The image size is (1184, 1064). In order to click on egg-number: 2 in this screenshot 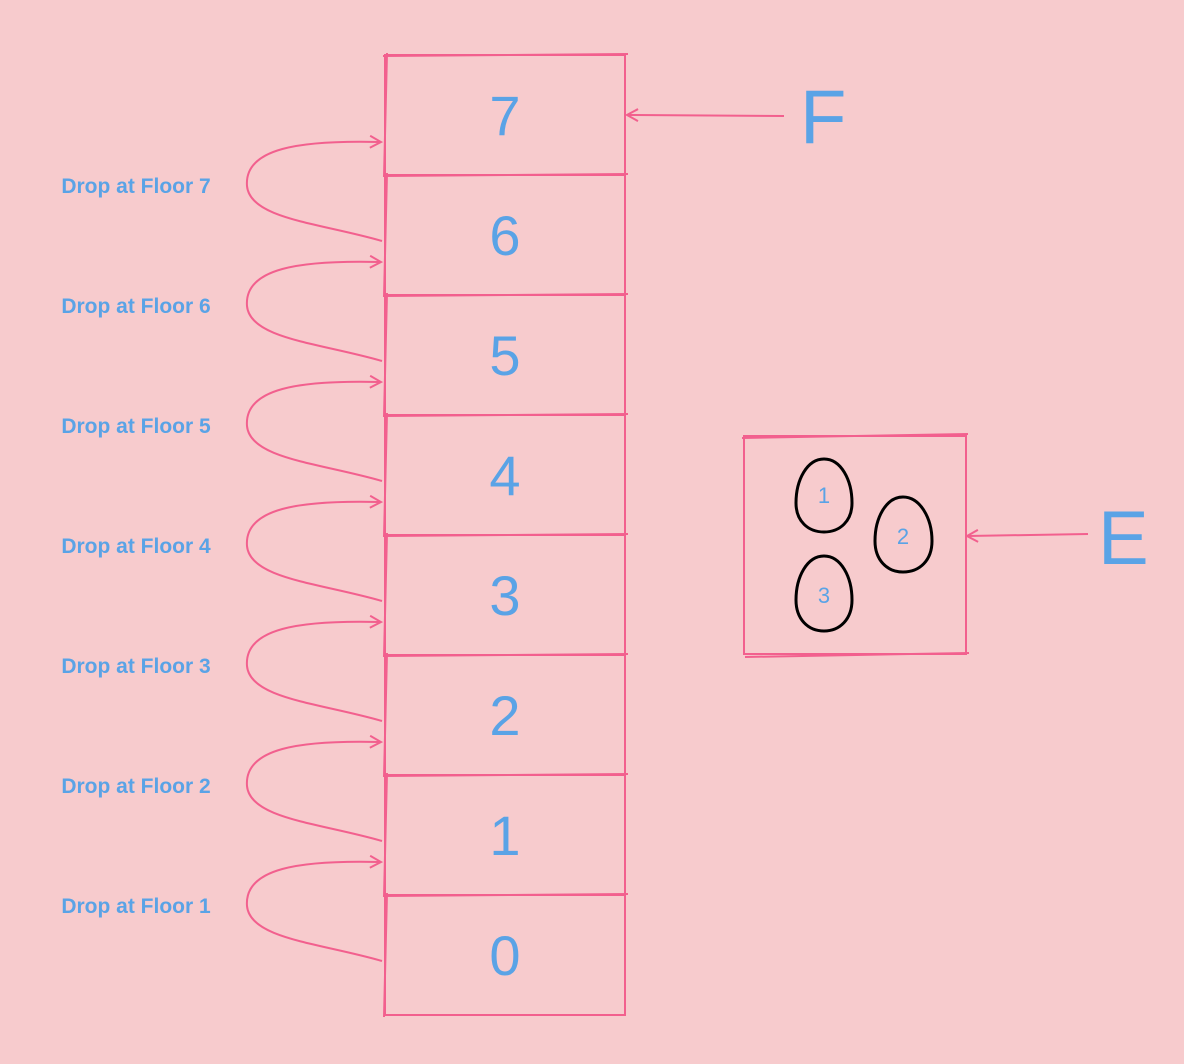, I will do `click(903, 536)`.